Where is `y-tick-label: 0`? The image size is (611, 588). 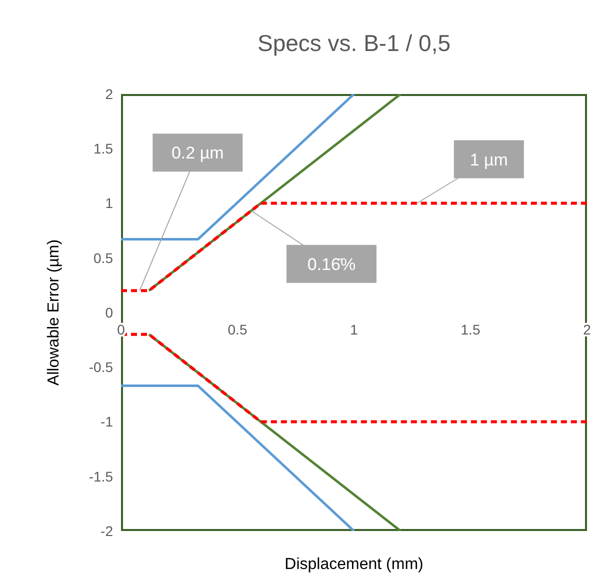
y-tick-label: 0 is located at coordinates (109, 312).